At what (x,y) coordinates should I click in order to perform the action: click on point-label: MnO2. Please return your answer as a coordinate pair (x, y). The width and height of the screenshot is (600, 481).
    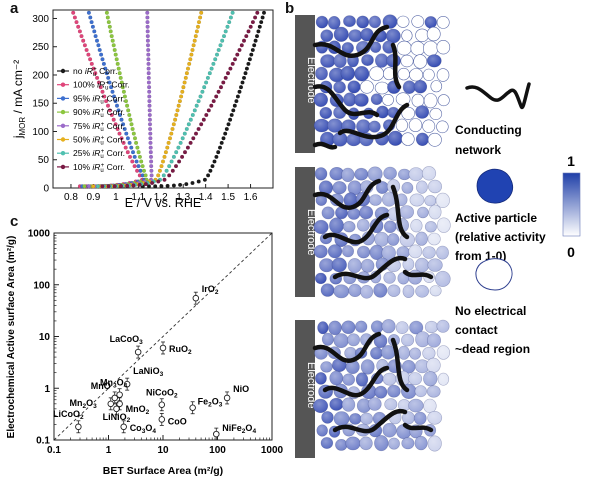
    Looking at the image, I should click on (138, 410).